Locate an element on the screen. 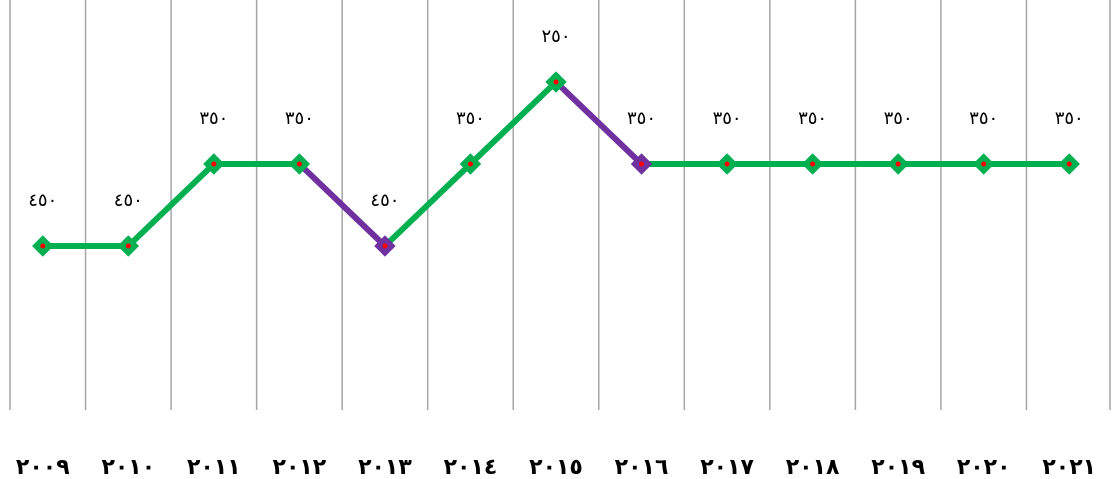  x-tick-label: ٢٠١٤ is located at coordinates (471, 467).